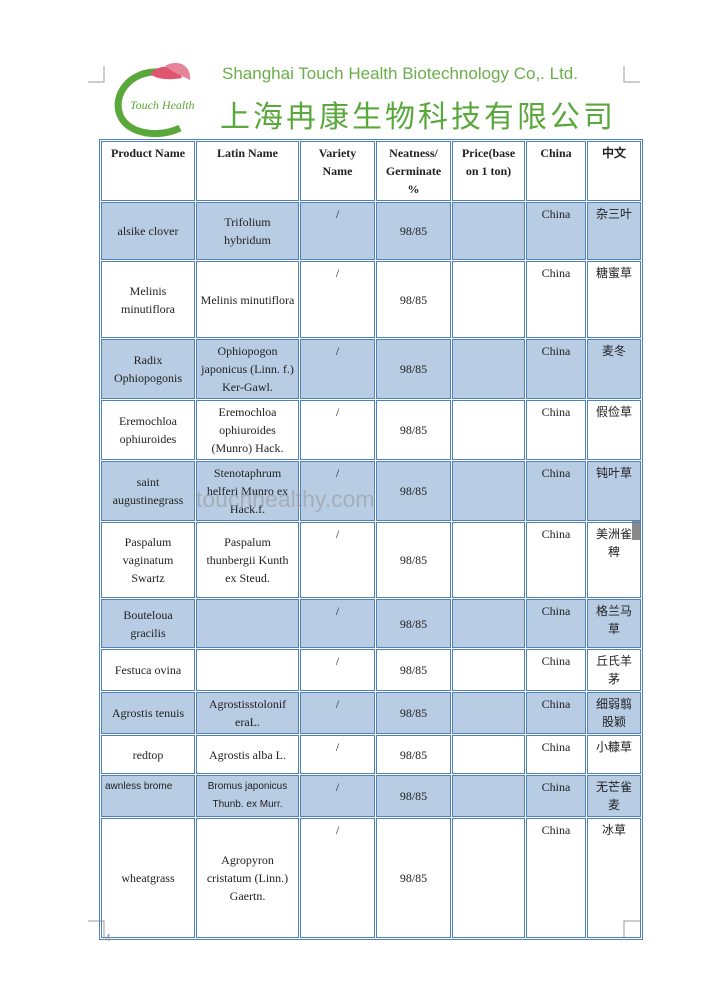 The height and width of the screenshot is (1001, 713). Describe the element at coordinates (148, 369) in the screenshot. I see `product-cell: Radix Ophiopogonis` at that location.